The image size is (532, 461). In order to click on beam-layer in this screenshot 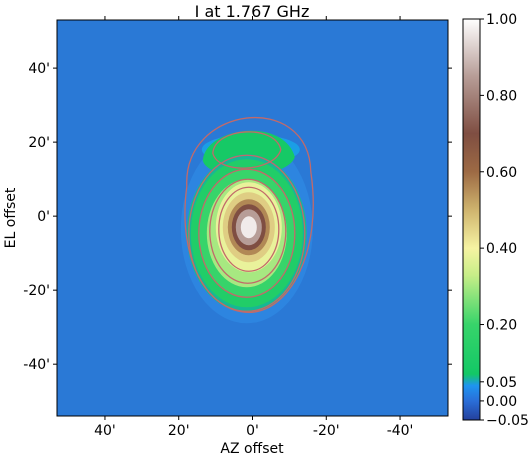, I will do `click(248, 227)`.